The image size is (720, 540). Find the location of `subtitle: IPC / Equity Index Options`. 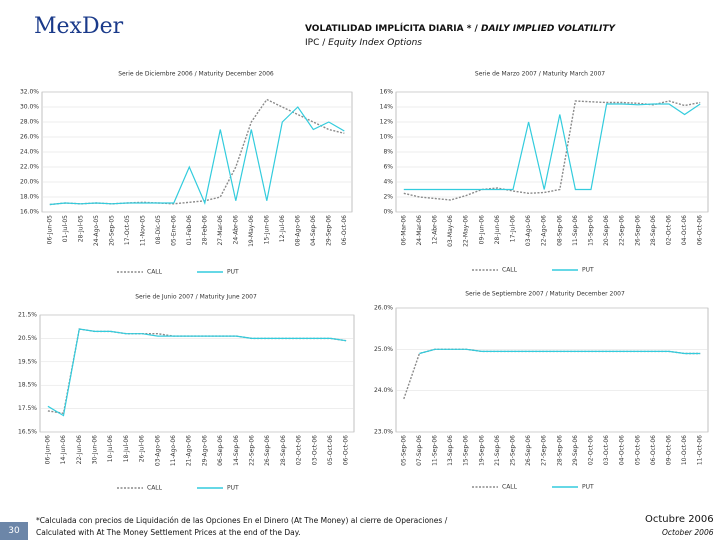

subtitle: IPC / Equity Index Options is located at coordinates (363, 43).